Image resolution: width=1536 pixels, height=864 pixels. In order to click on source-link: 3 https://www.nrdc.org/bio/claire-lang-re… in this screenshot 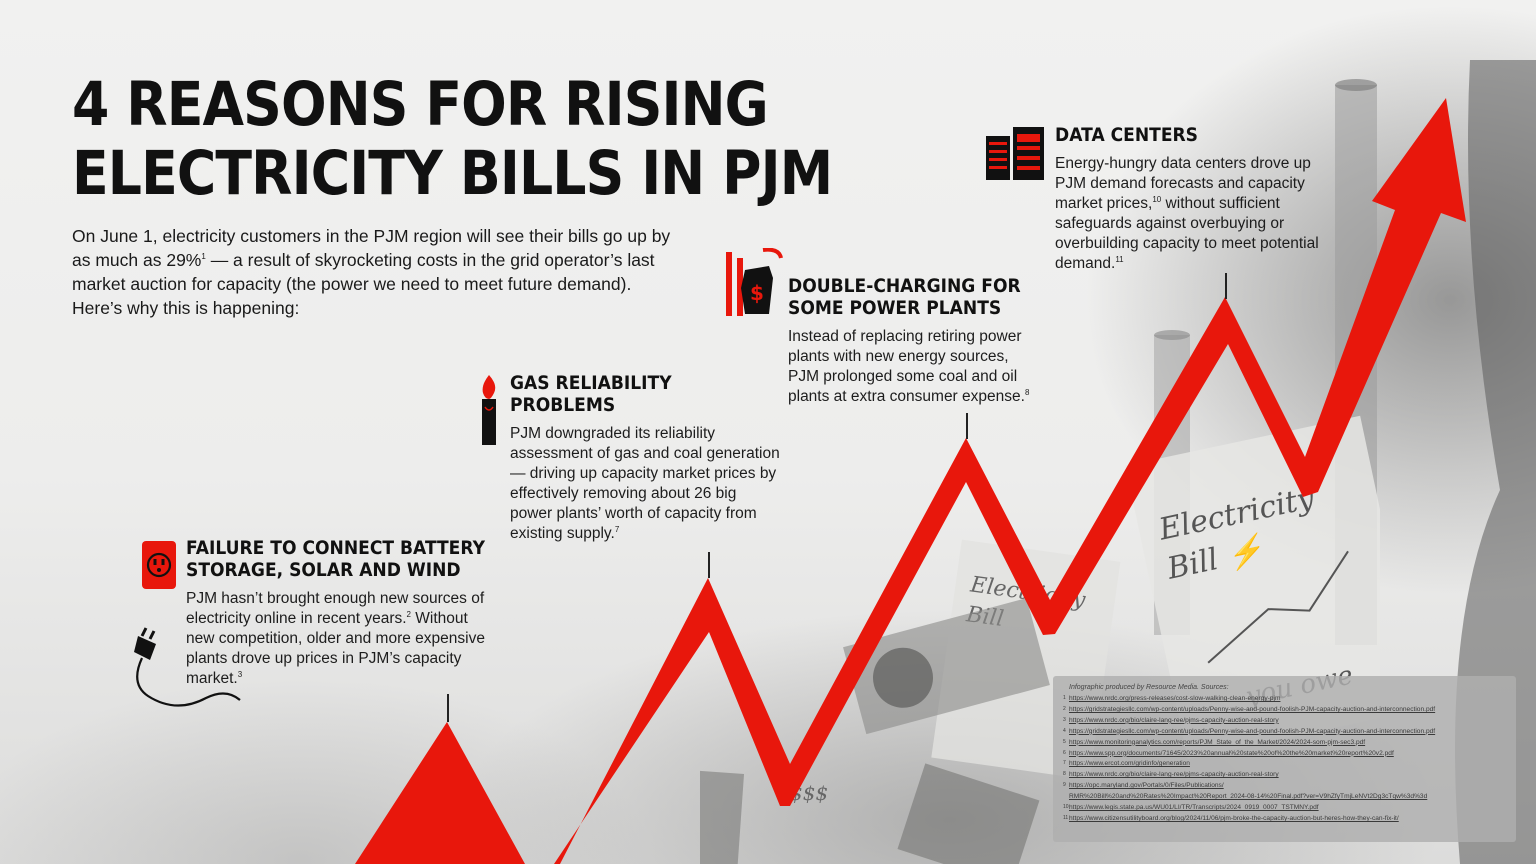, I will do `click(1171, 720)`.